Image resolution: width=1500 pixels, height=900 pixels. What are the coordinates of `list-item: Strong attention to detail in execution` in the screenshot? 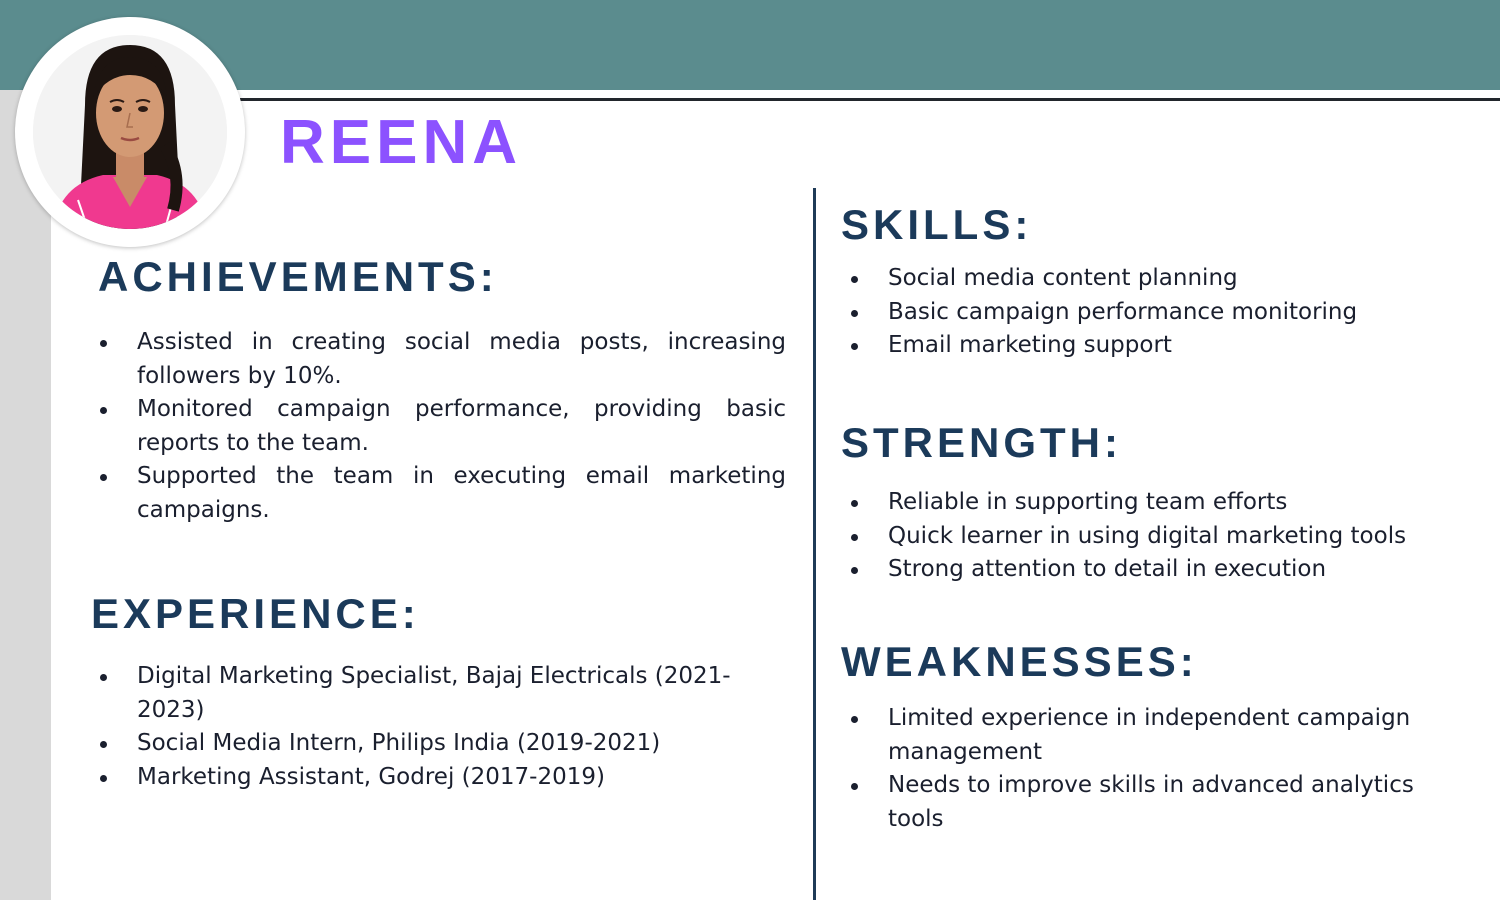 It's located at (1166, 570).